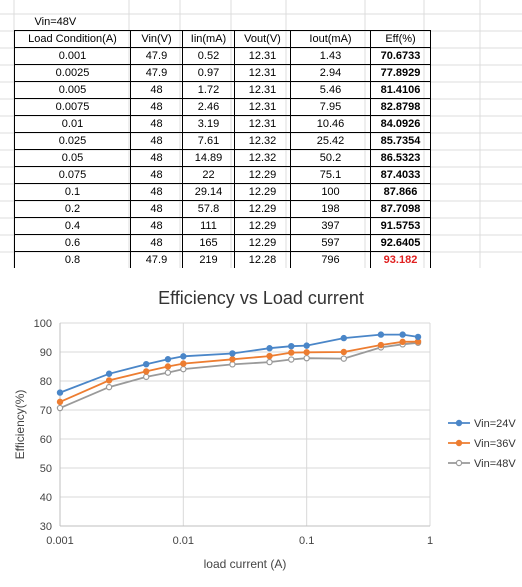 The image size is (522, 587). I want to click on table-cell: 0.075, so click(72, 175).